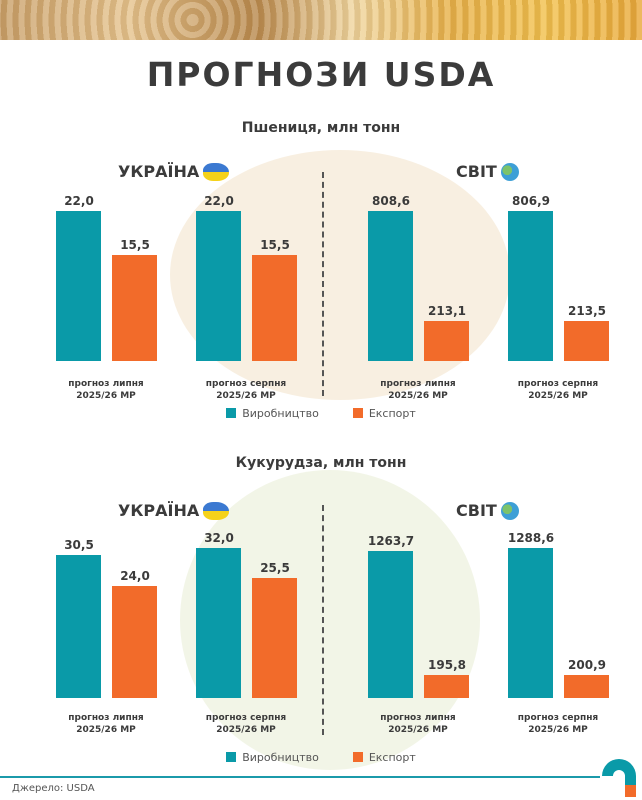 Image resolution: width=642 pixels, height=800 pixels. What do you see at coordinates (321, 74) in the screenshot?
I see `page-title: ПРОГНОЗИ USDA` at bounding box center [321, 74].